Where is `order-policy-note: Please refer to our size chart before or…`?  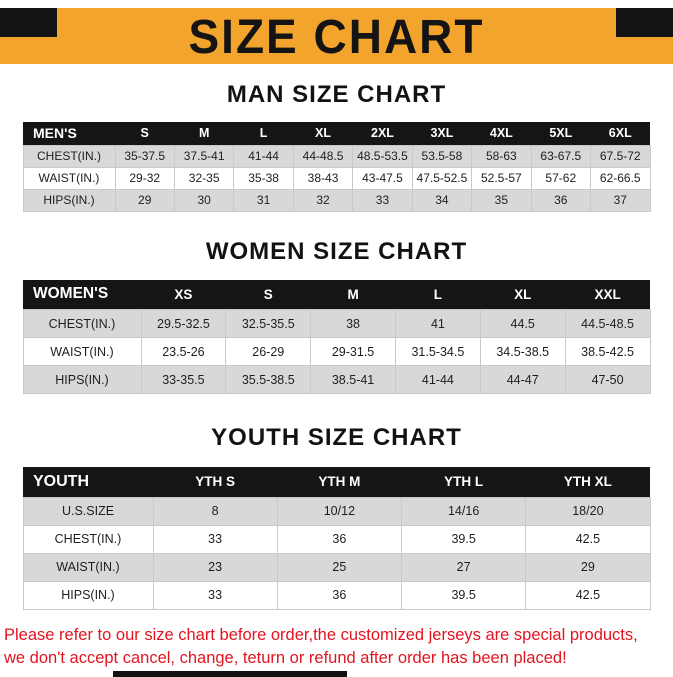
order-policy-note: Please refer to our size chart before or… is located at coordinates (338, 648).